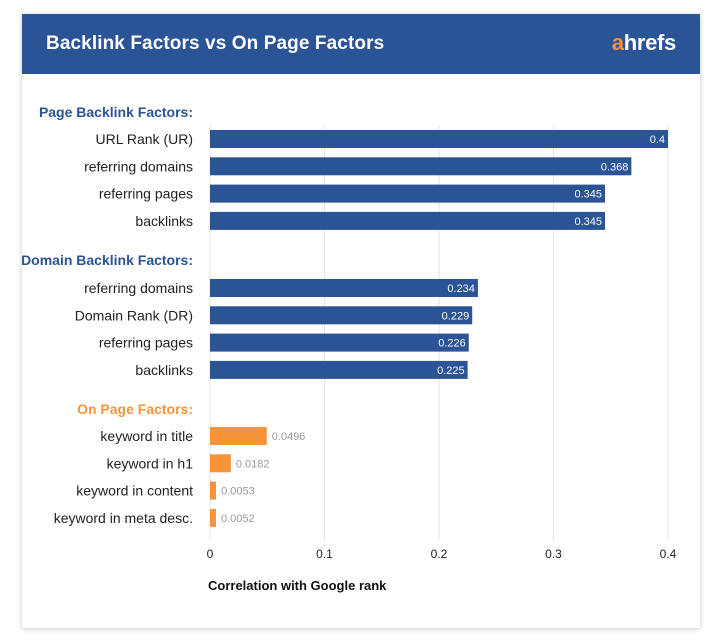 This screenshot has height=643, width=720. I want to click on ahrefs-logo: ahrefs, so click(644, 43).